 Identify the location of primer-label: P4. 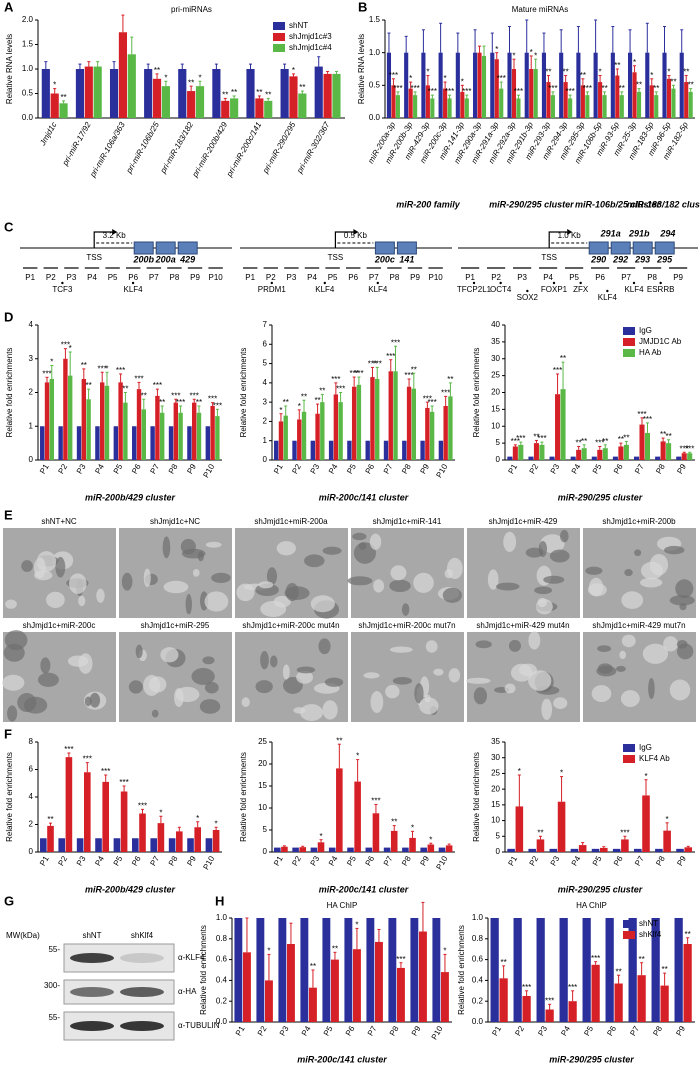
(312, 277).